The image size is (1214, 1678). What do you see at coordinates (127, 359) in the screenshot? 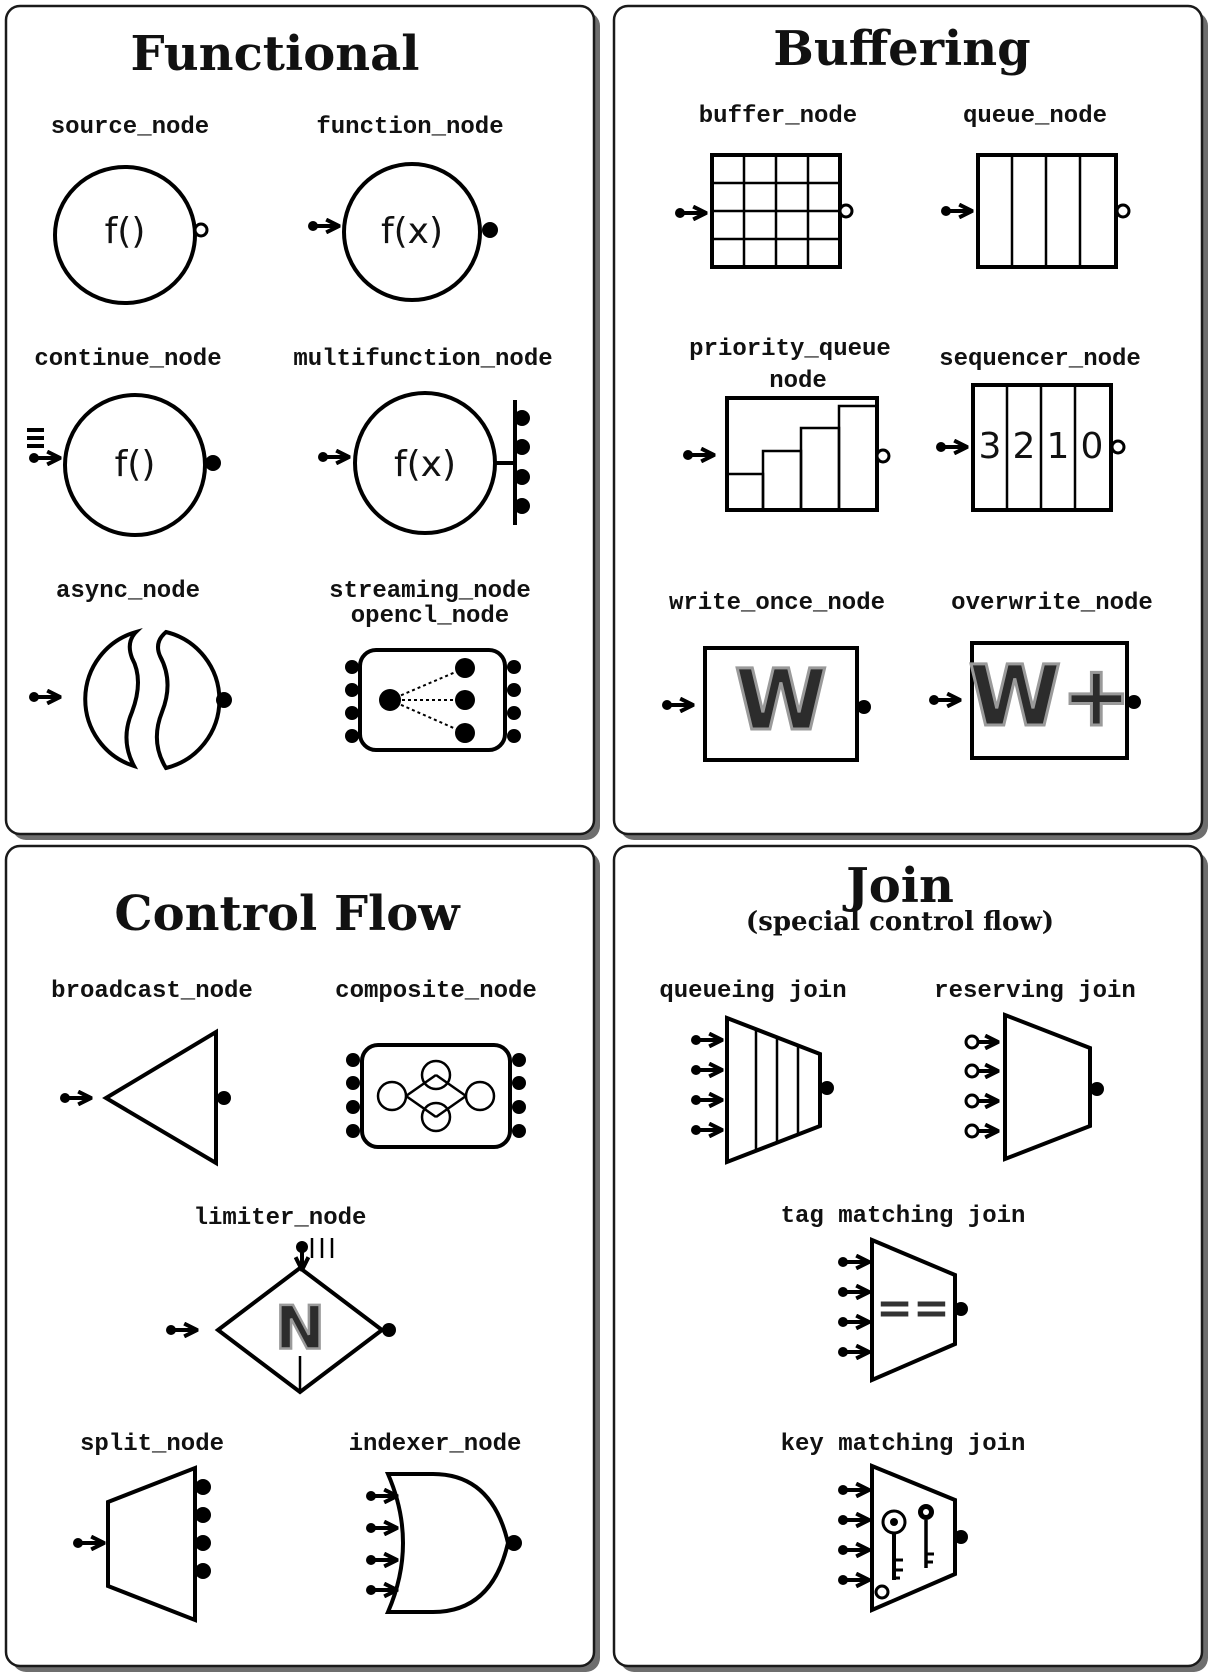
I see `continue-node-label: continue_node` at bounding box center [127, 359].